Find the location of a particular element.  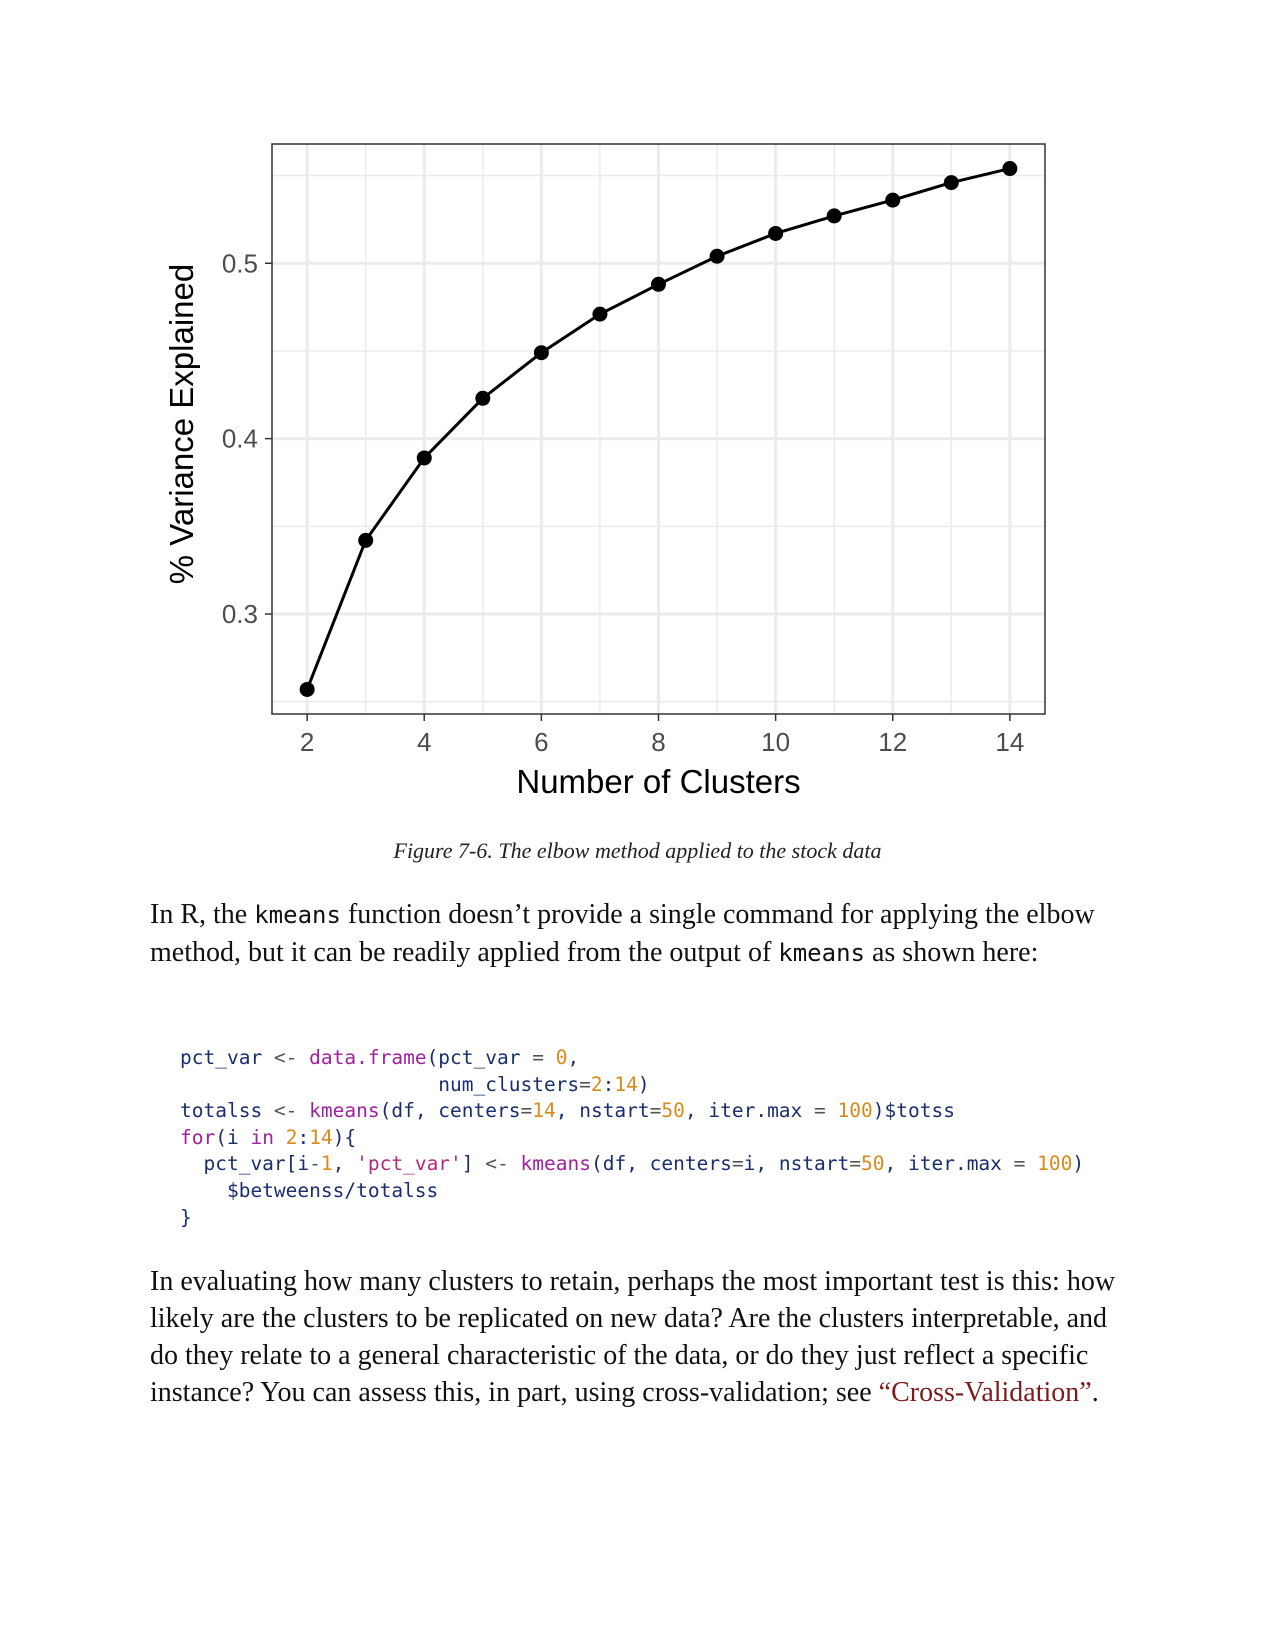

code-token: totalss is located at coordinates (227, 1111).